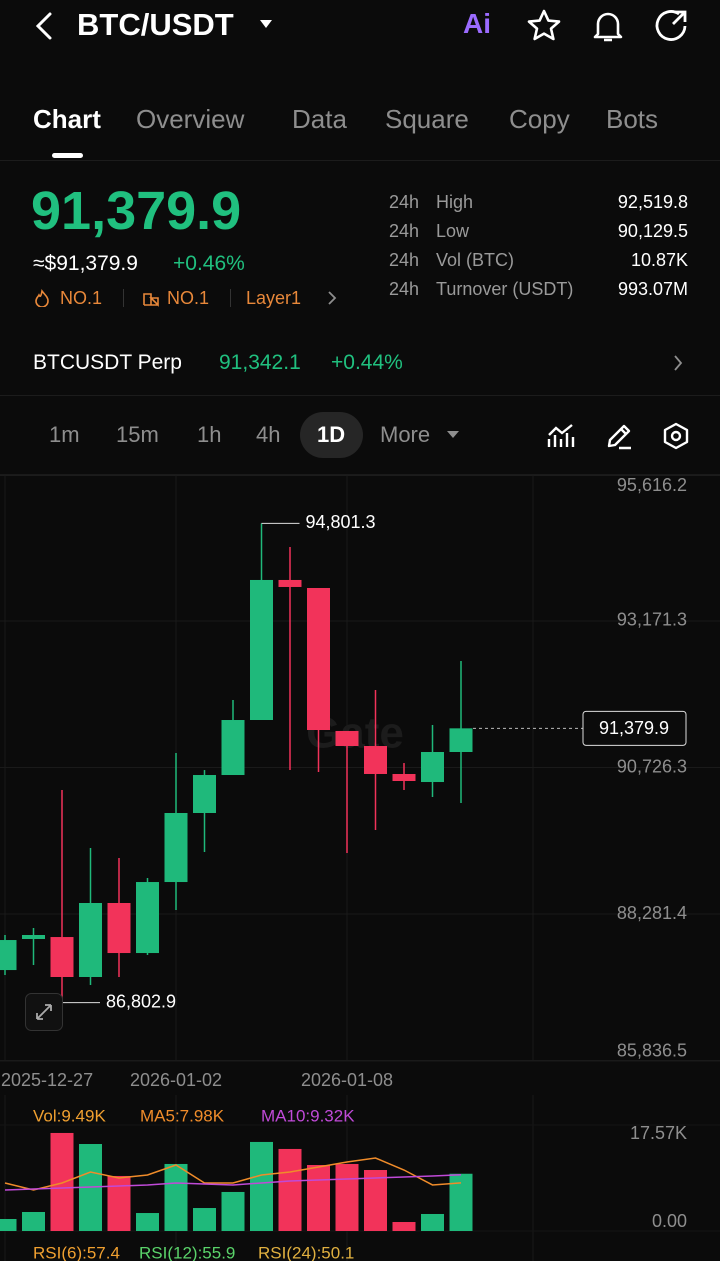 The height and width of the screenshot is (1261, 720). What do you see at coordinates (652, 202) in the screenshot?
I see `stat-value: 92,519.8` at bounding box center [652, 202].